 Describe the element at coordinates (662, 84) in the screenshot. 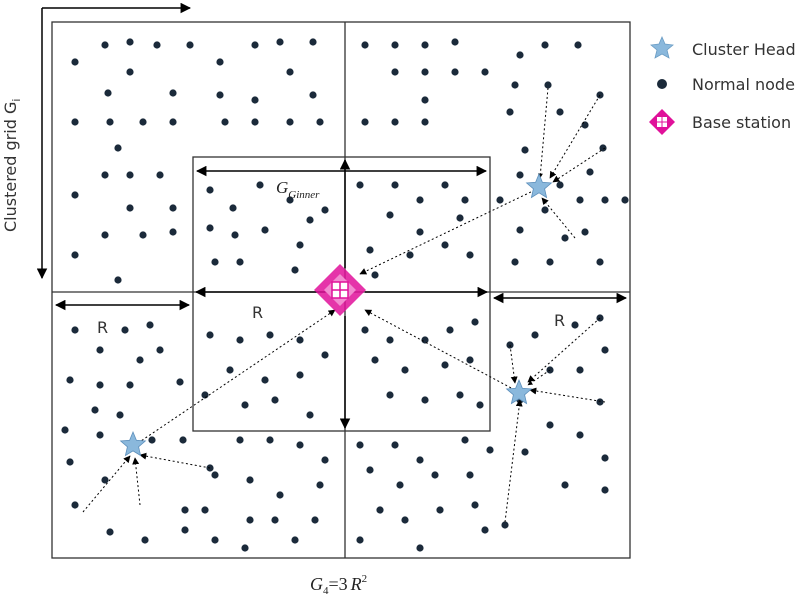

I see `dot-icon` at that location.